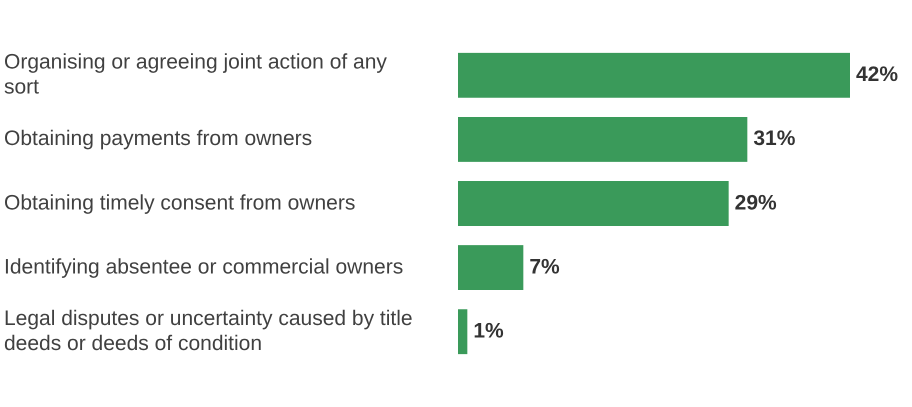 The height and width of the screenshot is (407, 912). What do you see at coordinates (488, 331) in the screenshot?
I see `data-label: 1%` at bounding box center [488, 331].